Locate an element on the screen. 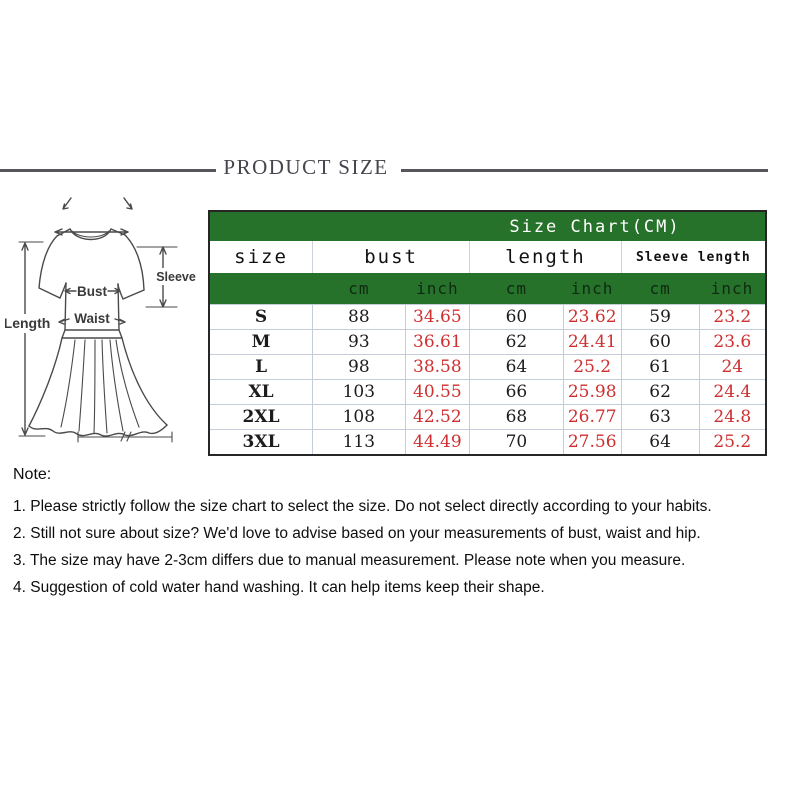 Image resolution: width=800 pixels, height=800 pixels. notes-heading: Note: is located at coordinates (32, 474).